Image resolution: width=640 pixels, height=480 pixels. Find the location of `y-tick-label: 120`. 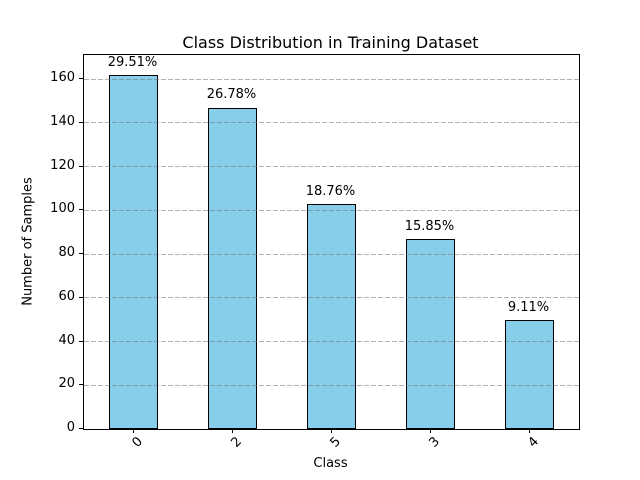

y-tick-label: 120 is located at coordinates (62, 165).